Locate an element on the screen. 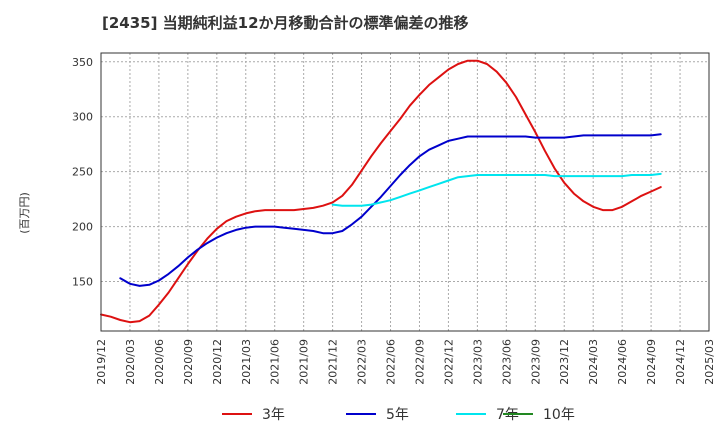 This screenshot has width=720, height=440. y-tick-label: 300 is located at coordinates (82, 117).